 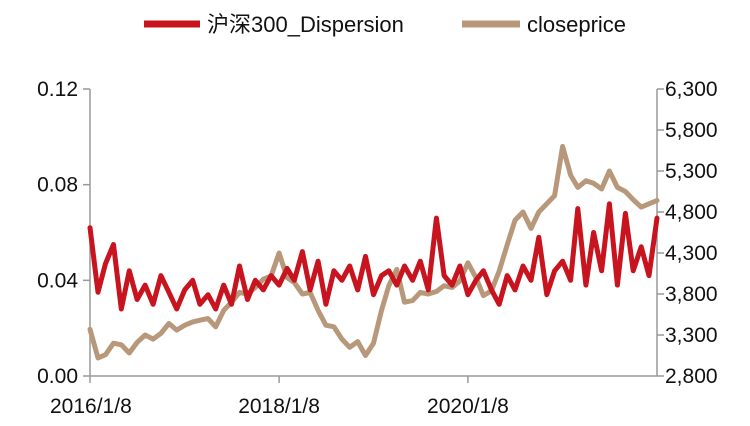 What do you see at coordinates (57, 280) in the screenshot?
I see `y-left-tick-label: 0.04` at bounding box center [57, 280].